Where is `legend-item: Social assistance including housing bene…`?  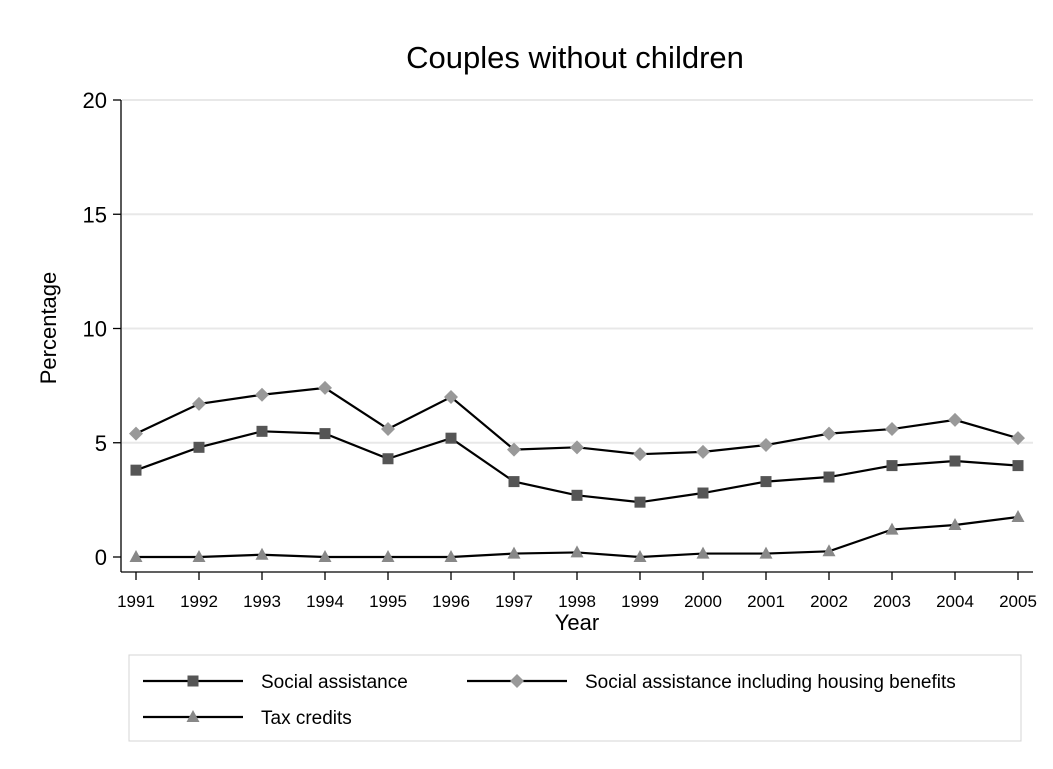
legend-item: Social assistance including housing bene… is located at coordinates (711, 682).